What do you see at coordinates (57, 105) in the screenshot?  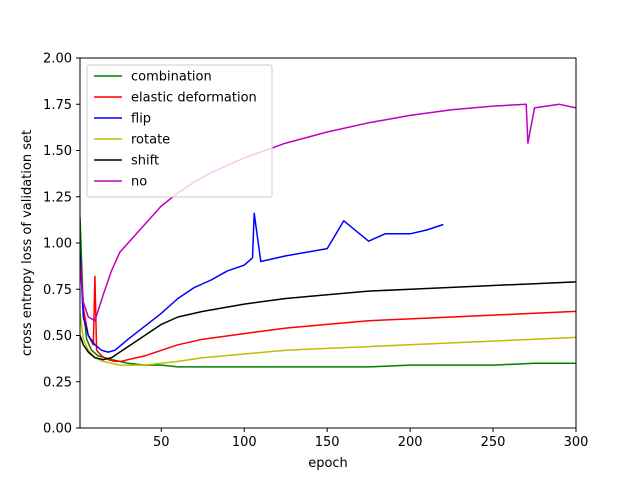 I see `y-tick-label: 1.75` at bounding box center [57, 105].